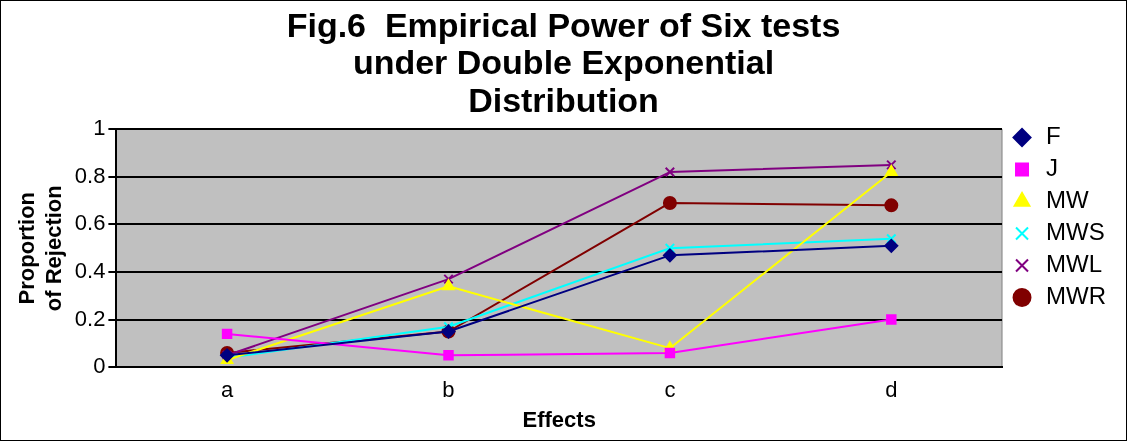 This screenshot has width=1127, height=441. I want to click on y-tick-label: 0.2, so click(90, 318).